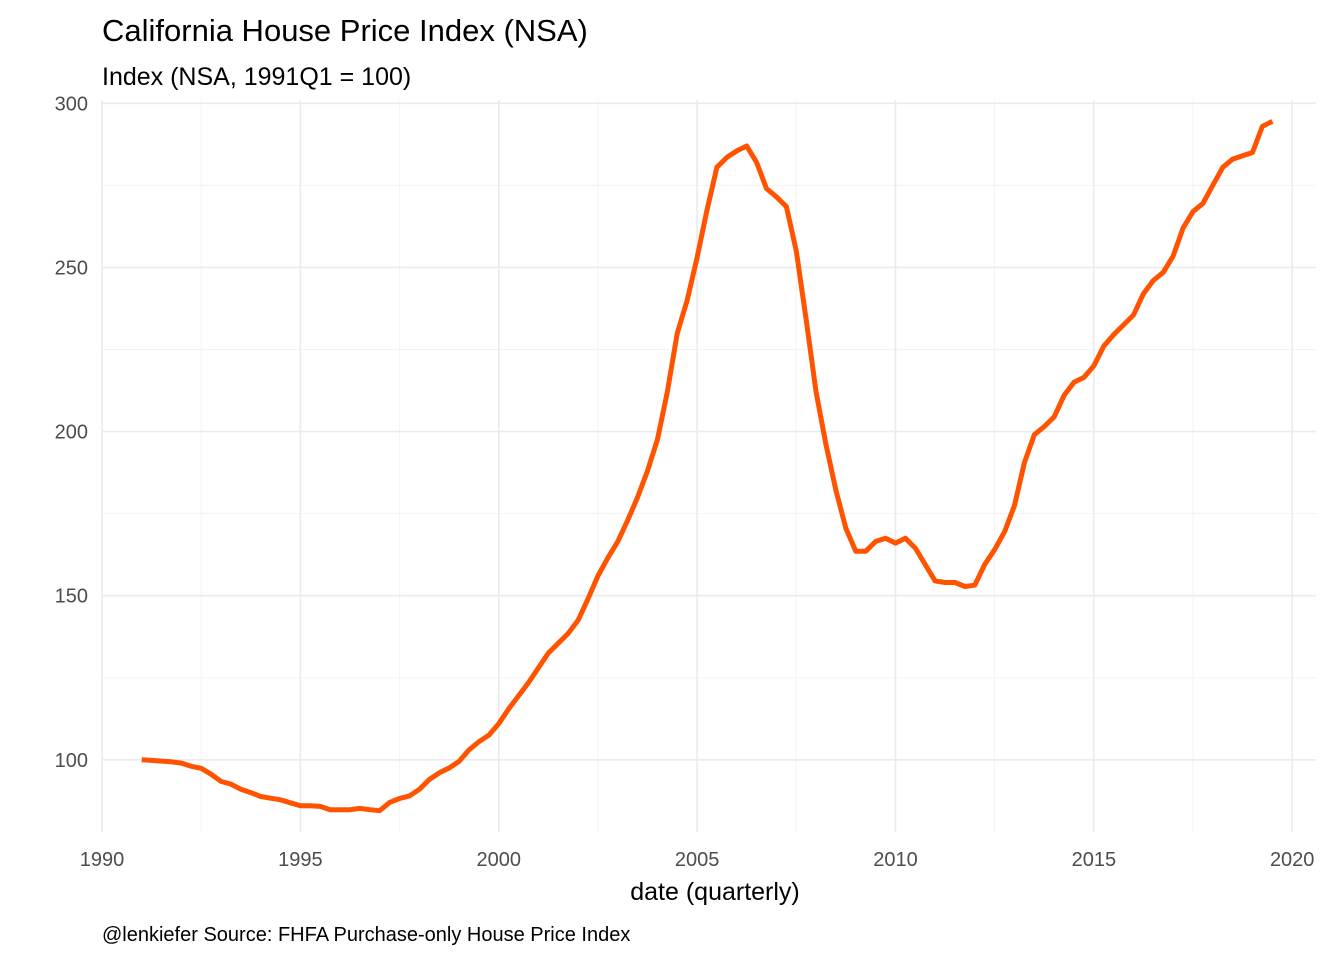 Image resolution: width=1344 pixels, height=960 pixels. I want to click on y-tick-label: 100, so click(71, 761).